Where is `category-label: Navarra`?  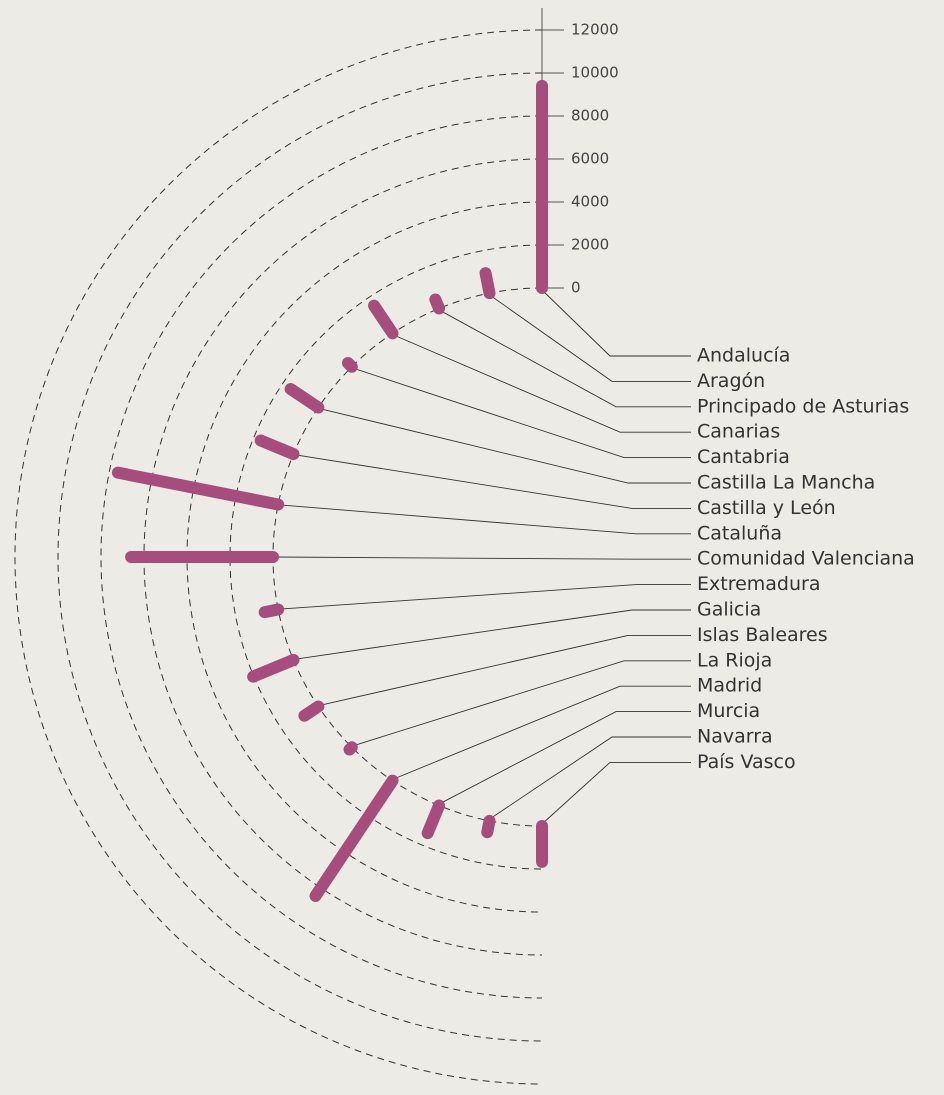 category-label: Navarra is located at coordinates (735, 737).